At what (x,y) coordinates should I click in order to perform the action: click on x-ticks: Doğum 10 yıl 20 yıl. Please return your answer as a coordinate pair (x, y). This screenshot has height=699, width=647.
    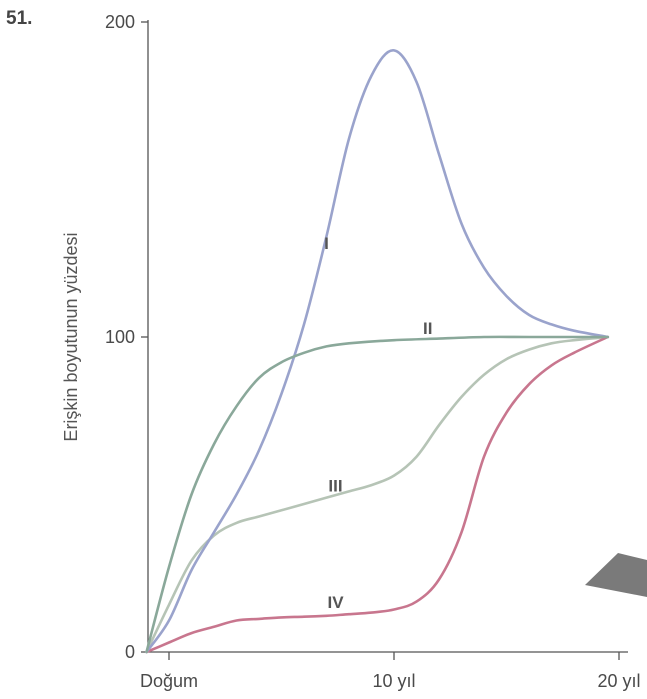
    Looking at the image, I should click on (390, 671).